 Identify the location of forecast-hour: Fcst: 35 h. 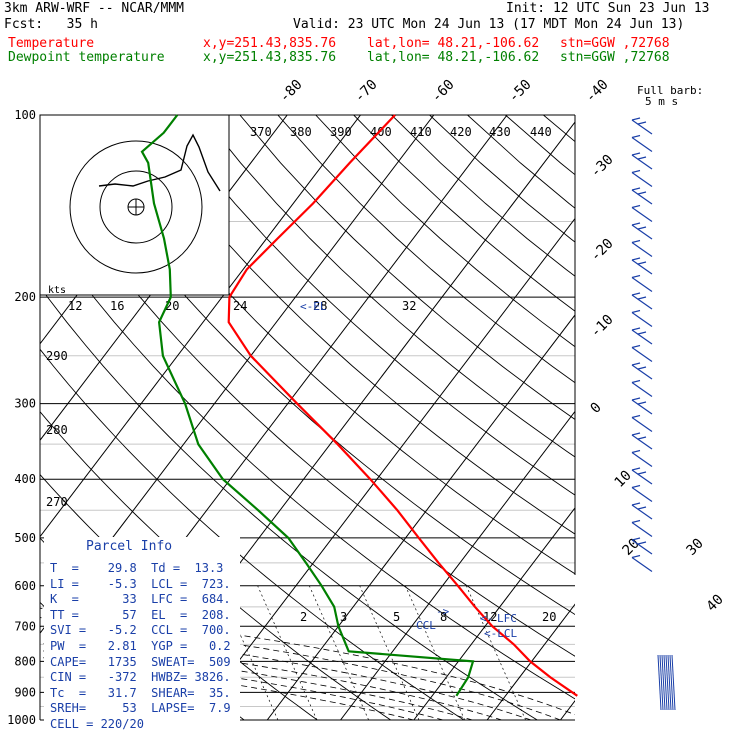
(51, 24).